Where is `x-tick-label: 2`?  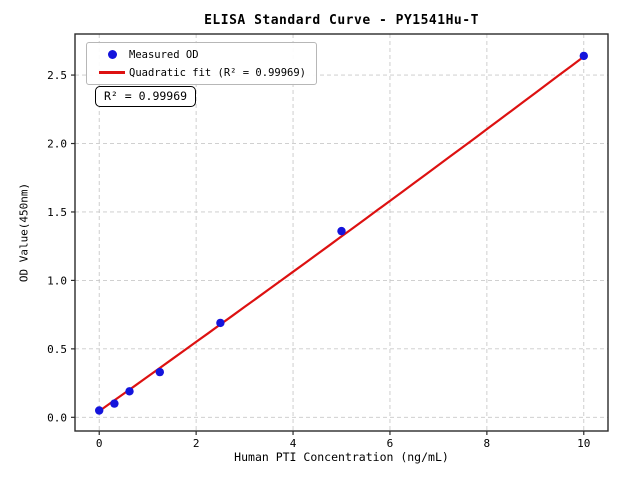
x-tick-label: 2 is located at coordinates (196, 443).